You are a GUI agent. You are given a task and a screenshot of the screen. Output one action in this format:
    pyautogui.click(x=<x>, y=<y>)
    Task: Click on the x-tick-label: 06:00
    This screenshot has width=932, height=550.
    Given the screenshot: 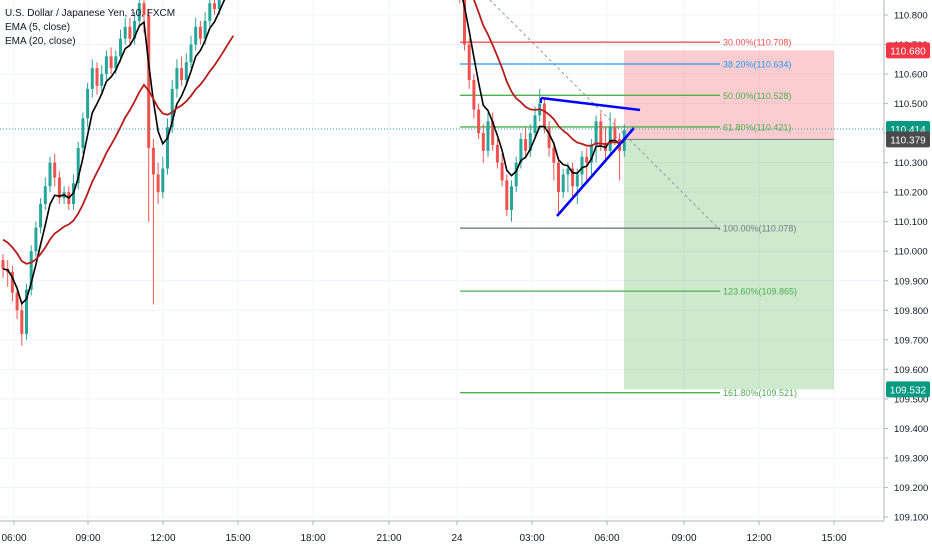 What is the action you would take?
    pyautogui.click(x=13, y=538)
    